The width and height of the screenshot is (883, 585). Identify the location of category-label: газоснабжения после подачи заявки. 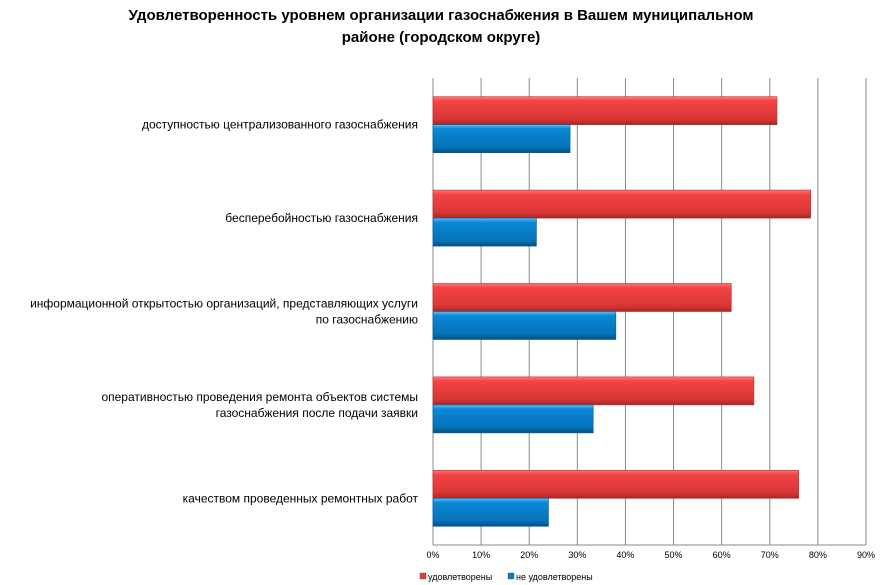
(317, 413).